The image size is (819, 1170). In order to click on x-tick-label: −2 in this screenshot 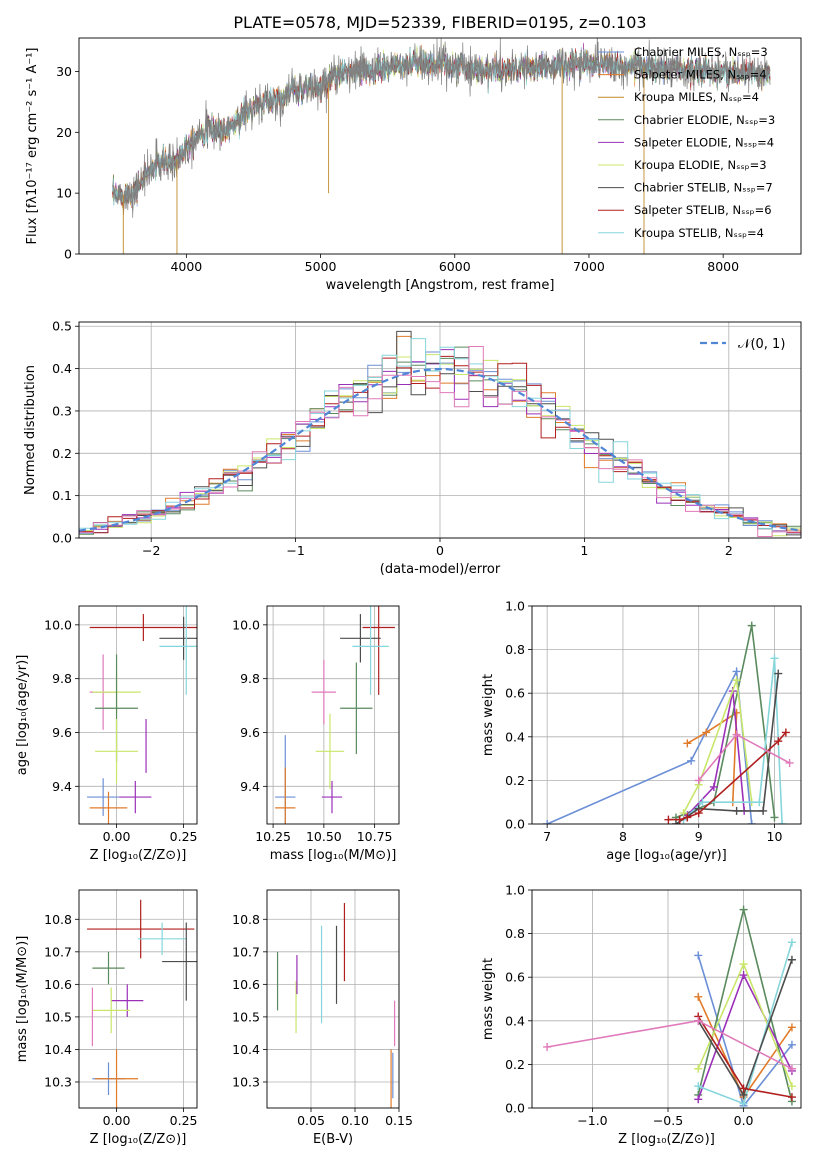, I will do `click(151, 550)`.